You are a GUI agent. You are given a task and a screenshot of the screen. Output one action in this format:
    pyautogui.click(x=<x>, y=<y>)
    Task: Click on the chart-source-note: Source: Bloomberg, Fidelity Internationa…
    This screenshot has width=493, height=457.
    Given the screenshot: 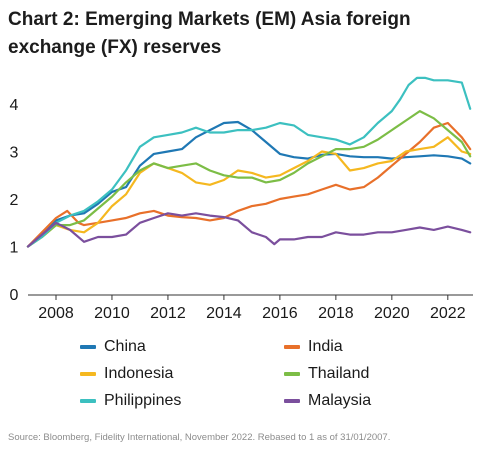 What is the action you would take?
    pyautogui.click(x=199, y=437)
    